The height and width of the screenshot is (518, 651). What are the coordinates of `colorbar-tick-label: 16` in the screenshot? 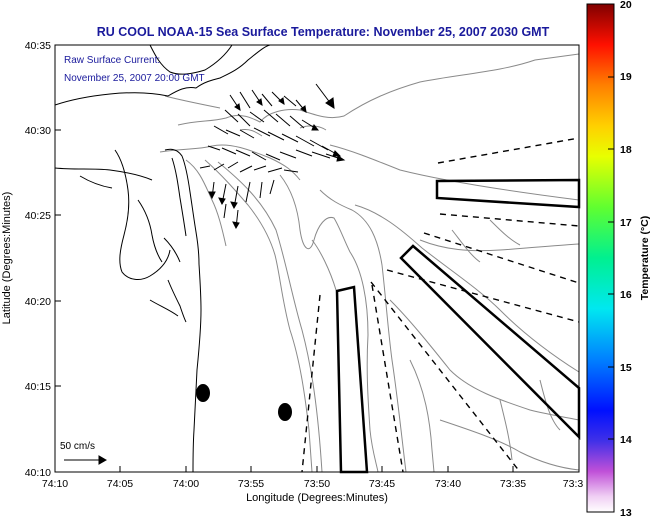 It's located at (626, 295).